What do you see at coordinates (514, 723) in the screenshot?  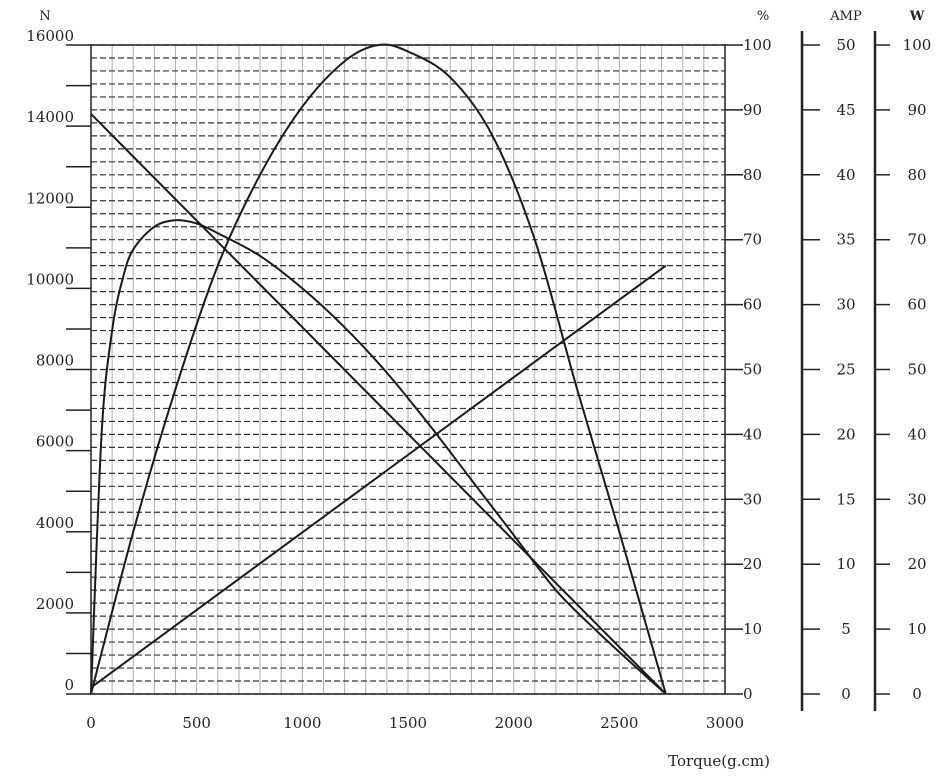 I see `x-tick-label: 2000` at bounding box center [514, 723].